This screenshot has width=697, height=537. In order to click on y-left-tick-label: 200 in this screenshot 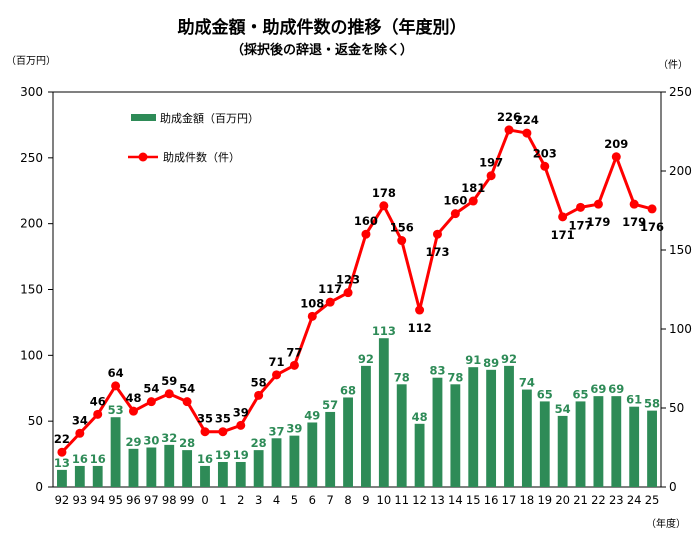, I will do `click(31, 224)`.